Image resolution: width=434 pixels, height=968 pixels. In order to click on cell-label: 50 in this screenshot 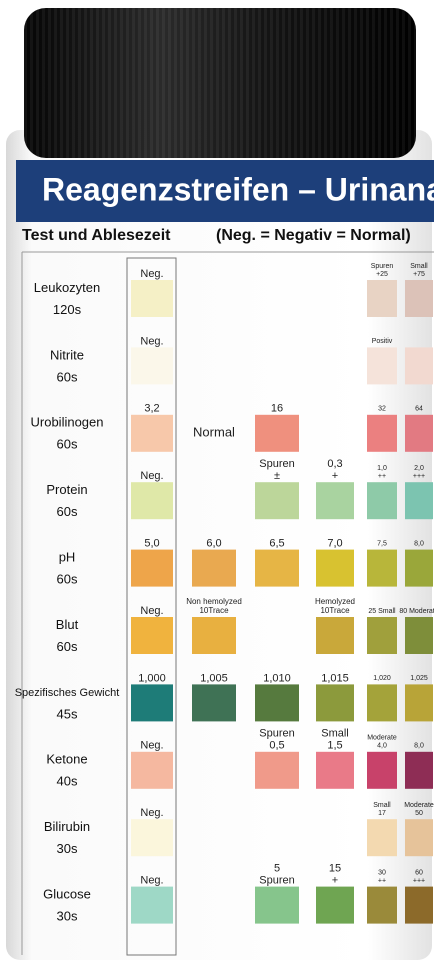, I will do `click(419, 813)`.